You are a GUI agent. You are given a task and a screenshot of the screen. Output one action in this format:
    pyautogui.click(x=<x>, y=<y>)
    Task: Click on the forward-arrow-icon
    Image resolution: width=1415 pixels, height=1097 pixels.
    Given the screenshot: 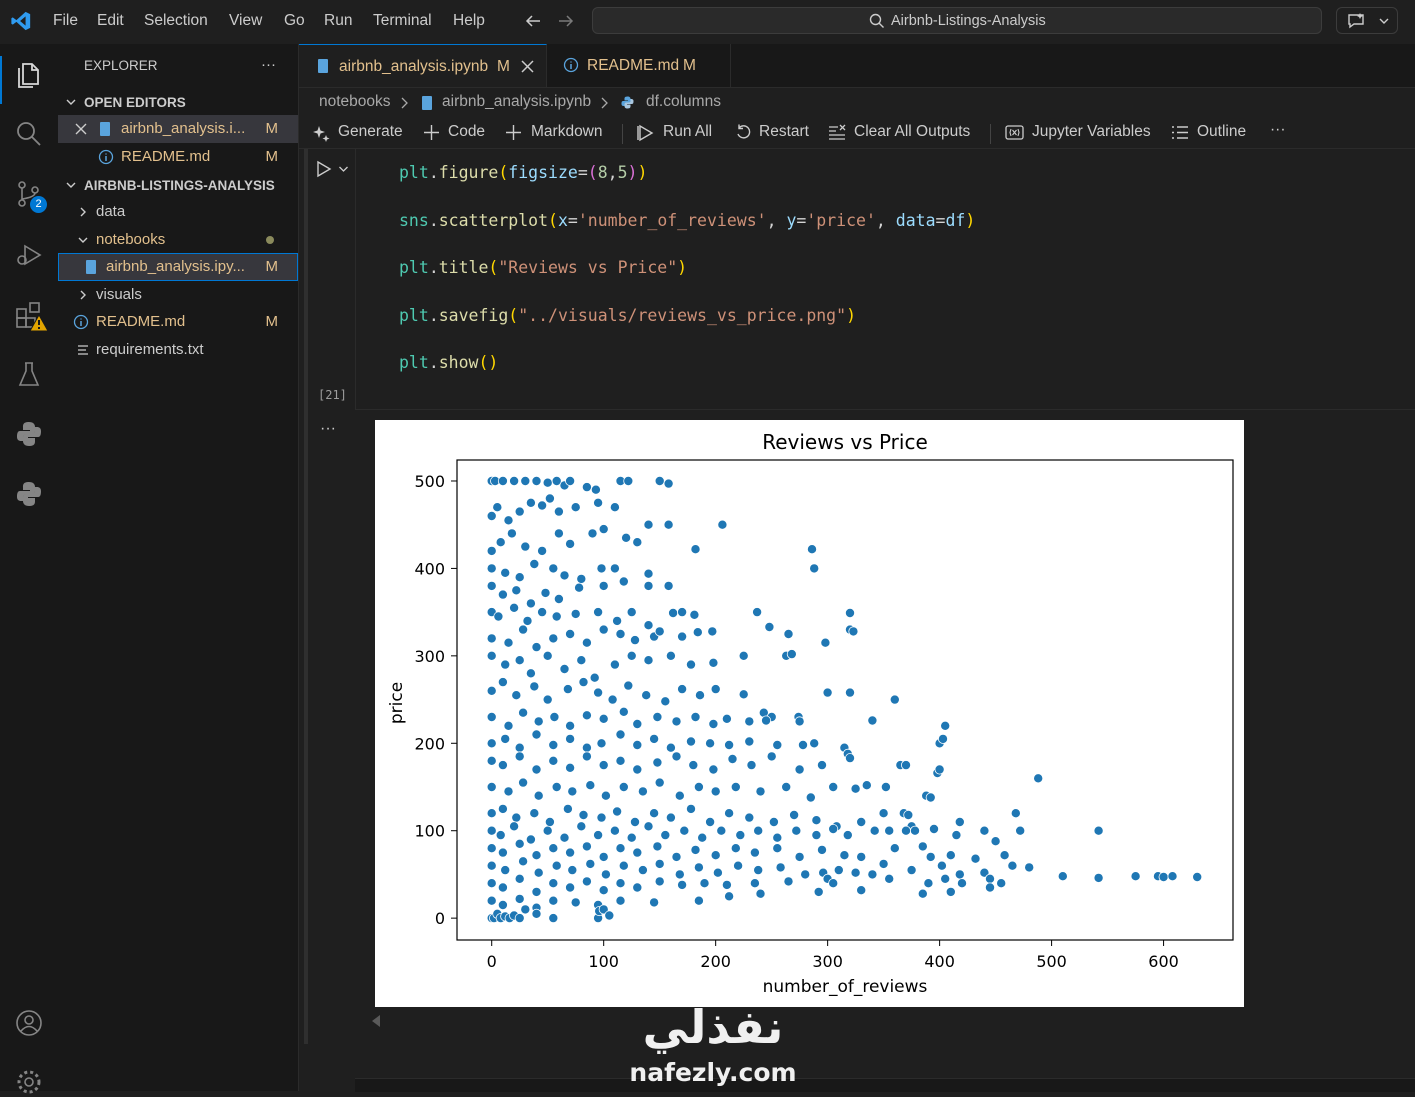 What is the action you would take?
    pyautogui.click(x=566, y=21)
    